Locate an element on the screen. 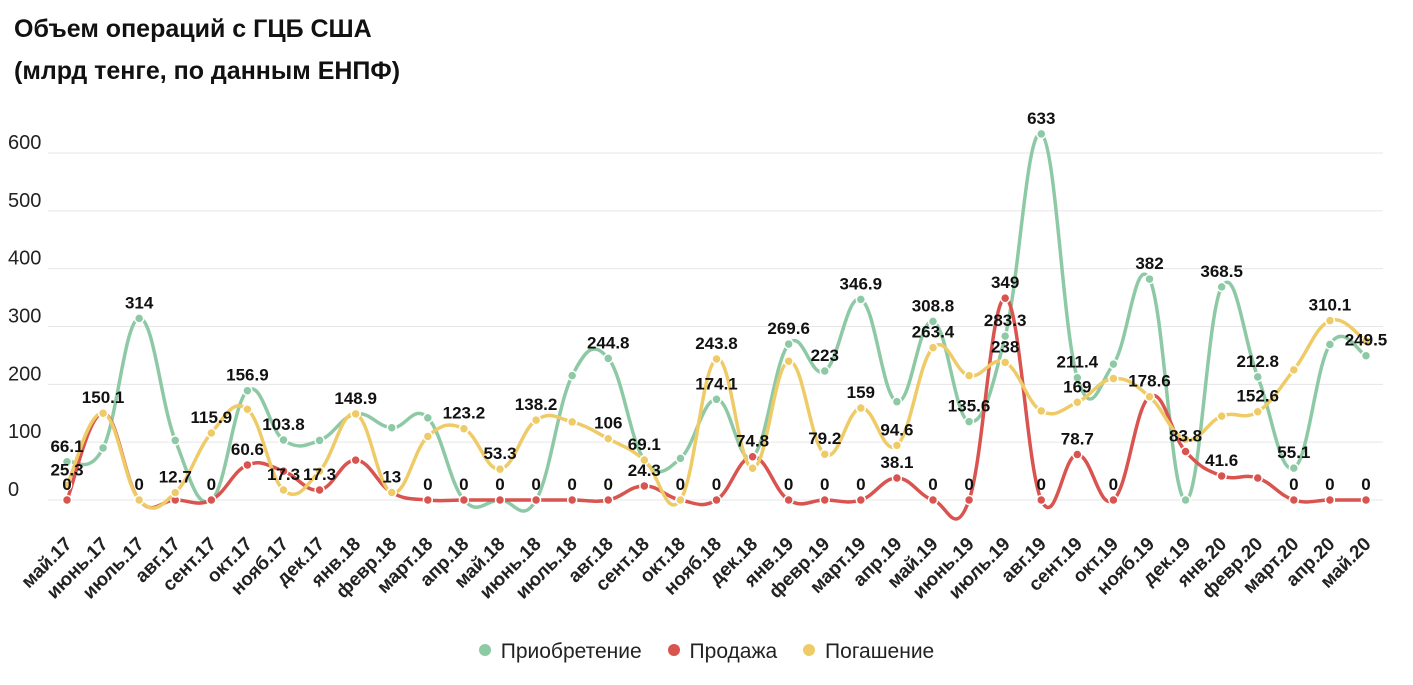 The width and height of the screenshot is (1413, 685). data-label: 12.7 is located at coordinates (175, 477).